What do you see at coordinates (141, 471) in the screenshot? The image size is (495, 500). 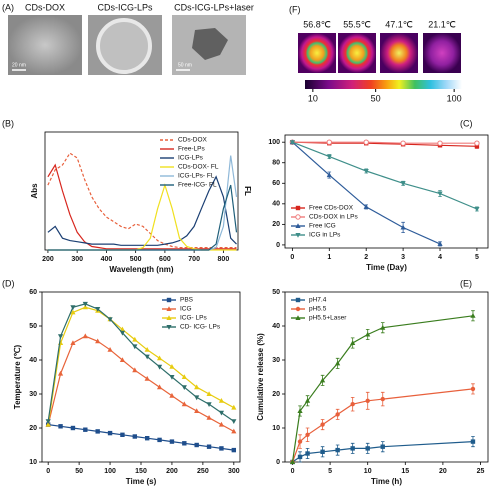 I see `x-tick-label: 150` at bounding box center [141, 471].